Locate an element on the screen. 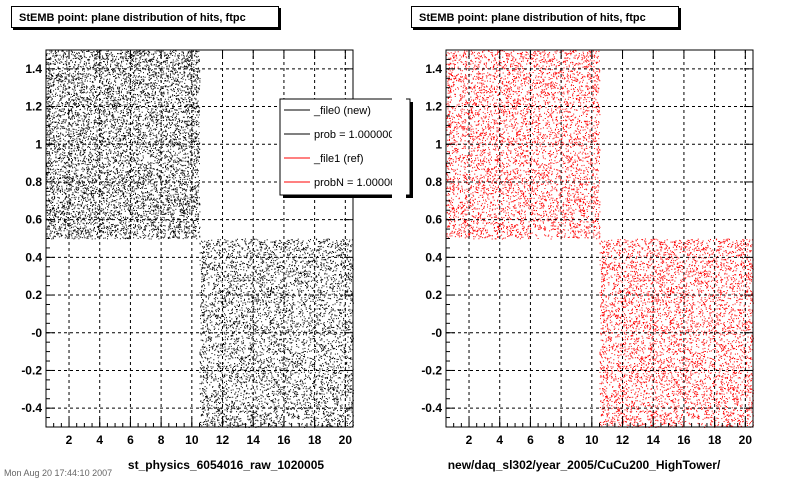  legend-entry: probN = 1.000000 is located at coordinates (343, 183).